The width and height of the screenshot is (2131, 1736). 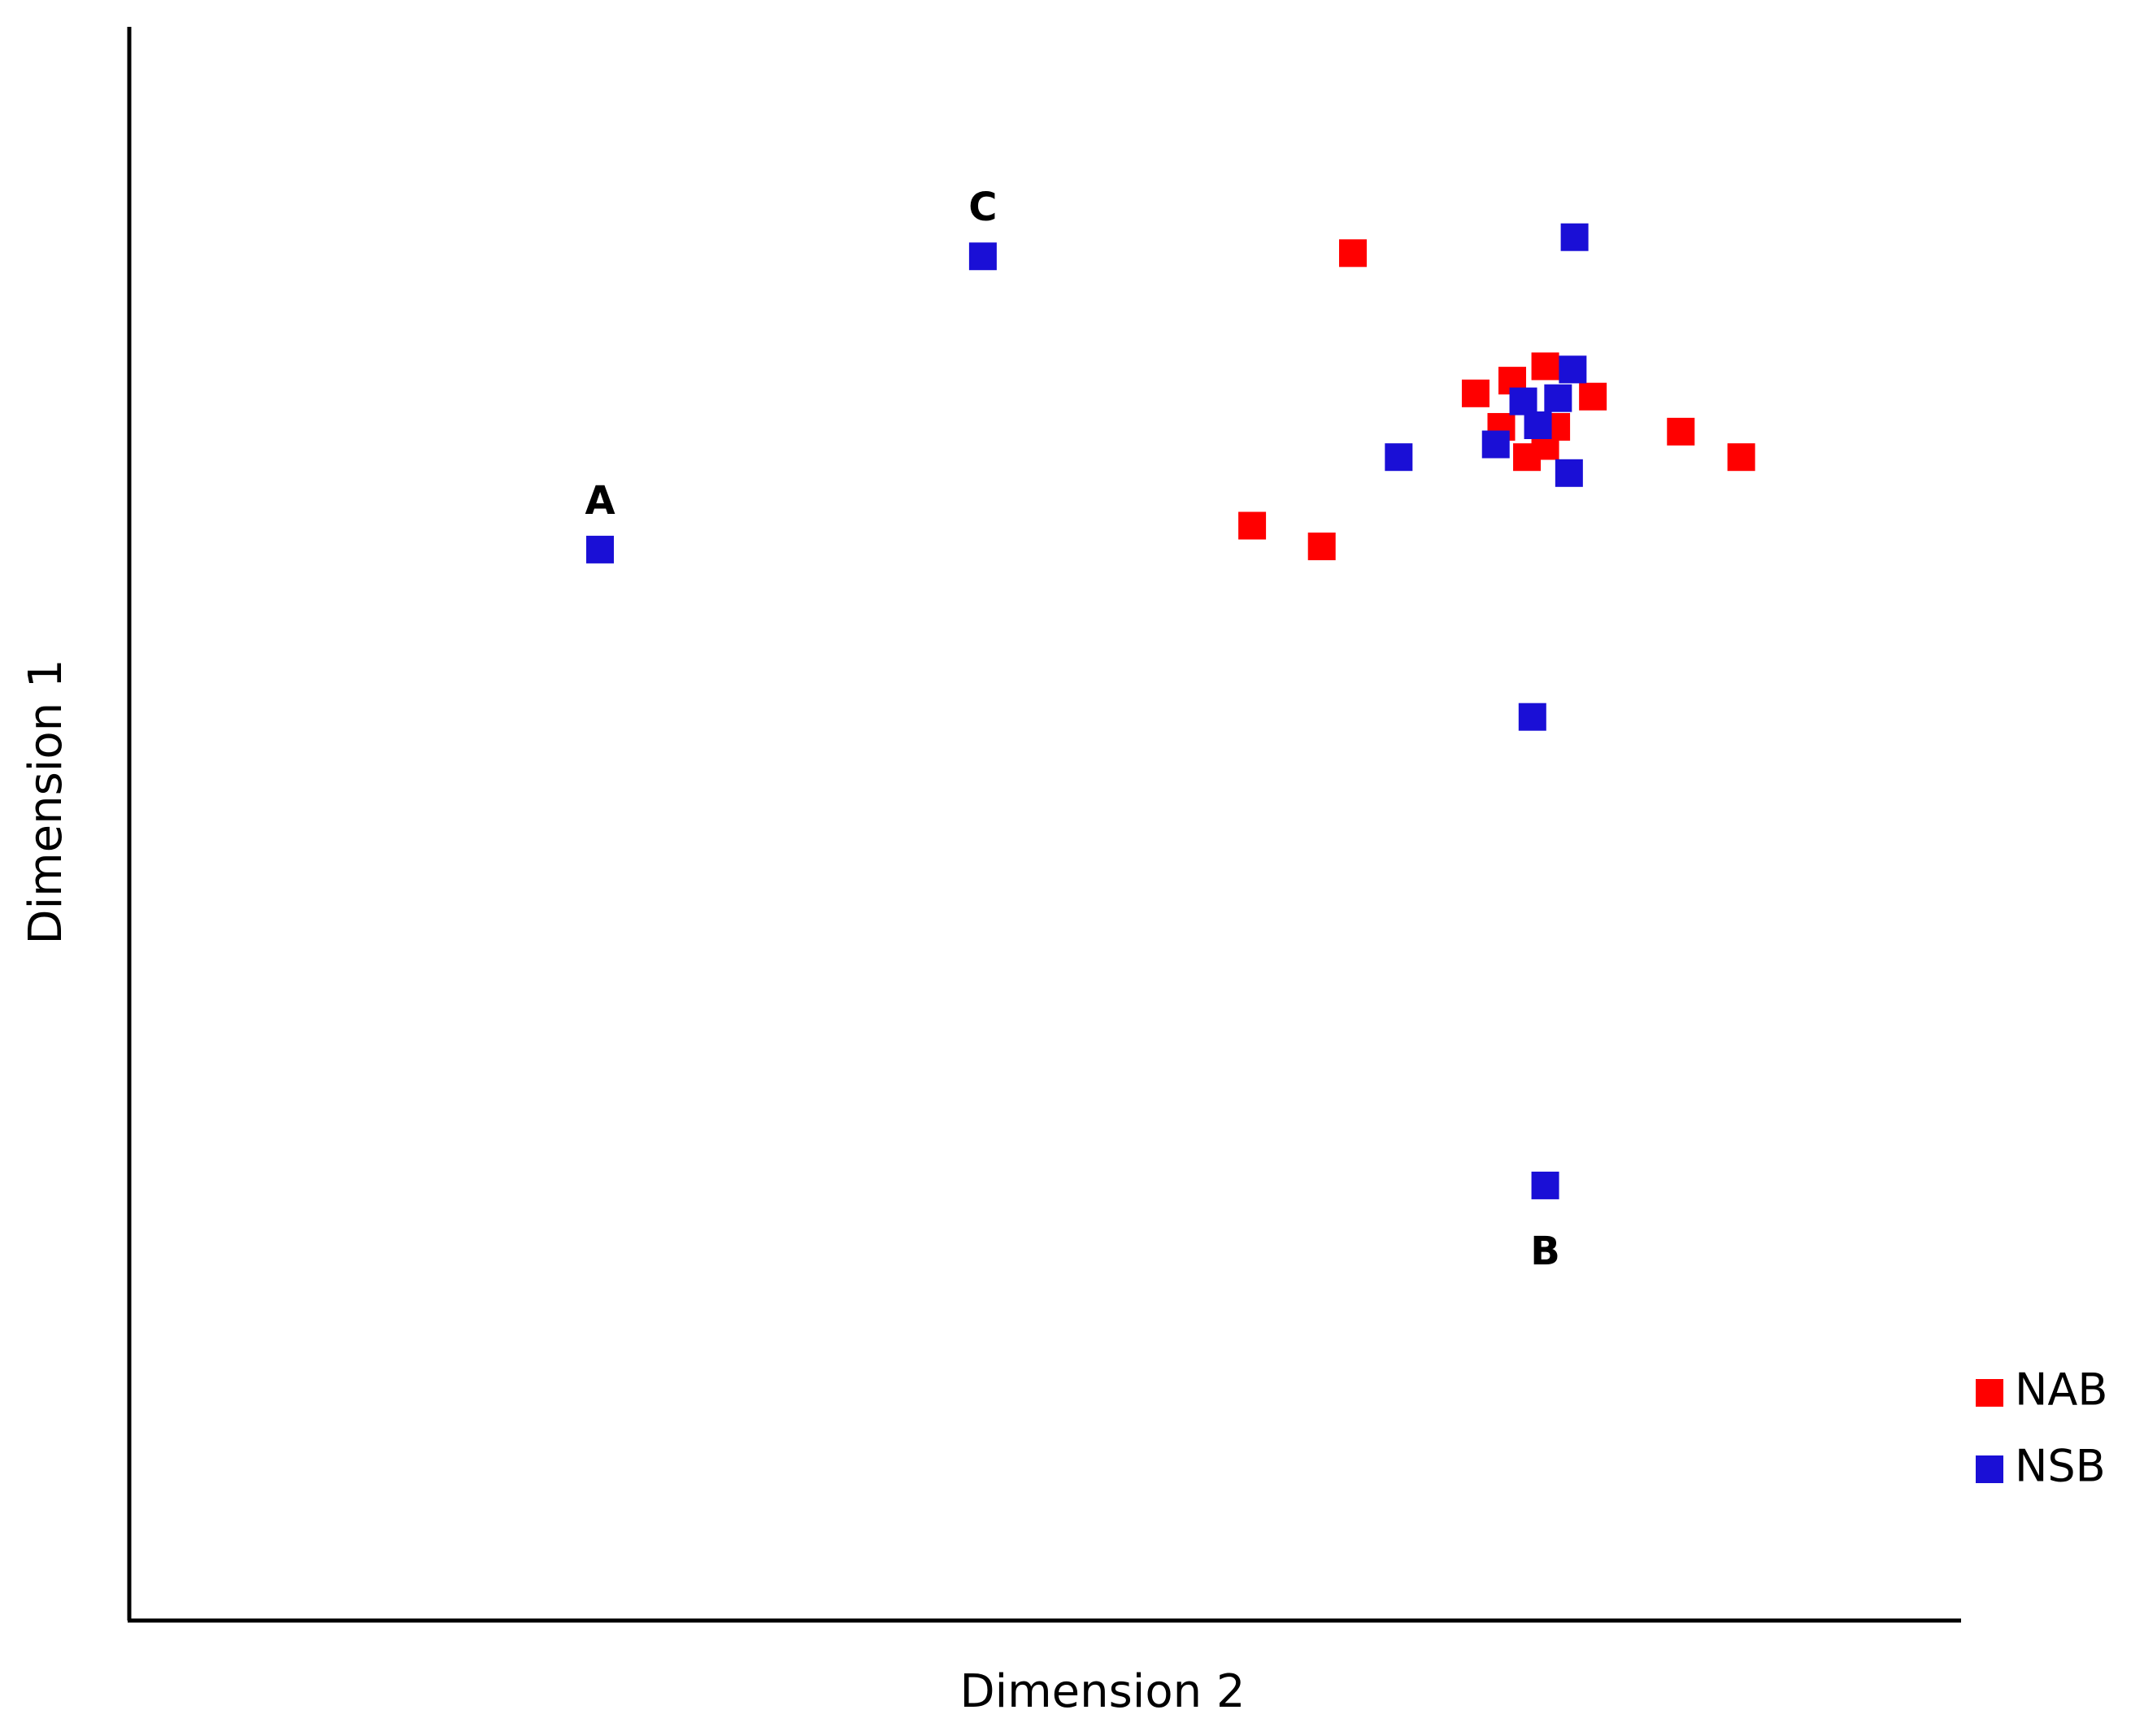 I want to click on legend-label: NSB, so click(x=2060, y=1466).